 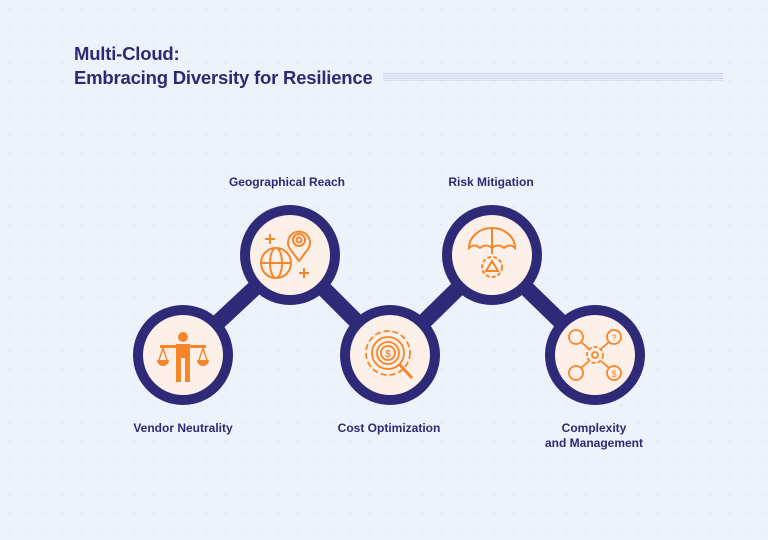 What do you see at coordinates (594, 428) in the screenshot?
I see `label-line-1: Complexity` at bounding box center [594, 428].